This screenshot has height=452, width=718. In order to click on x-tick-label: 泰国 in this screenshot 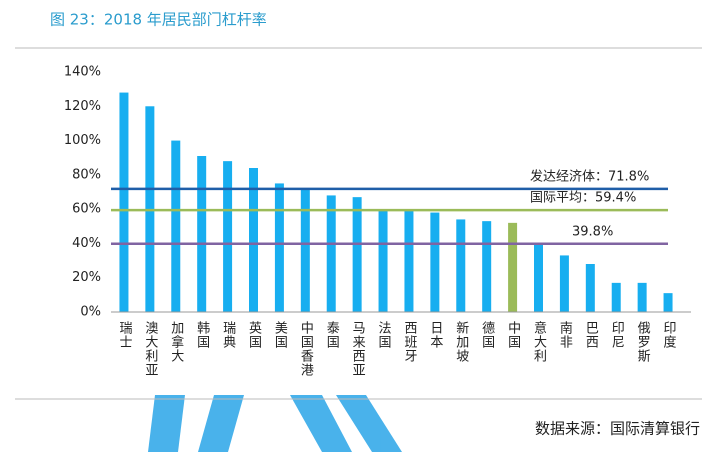, I will do `click(332, 335)`.